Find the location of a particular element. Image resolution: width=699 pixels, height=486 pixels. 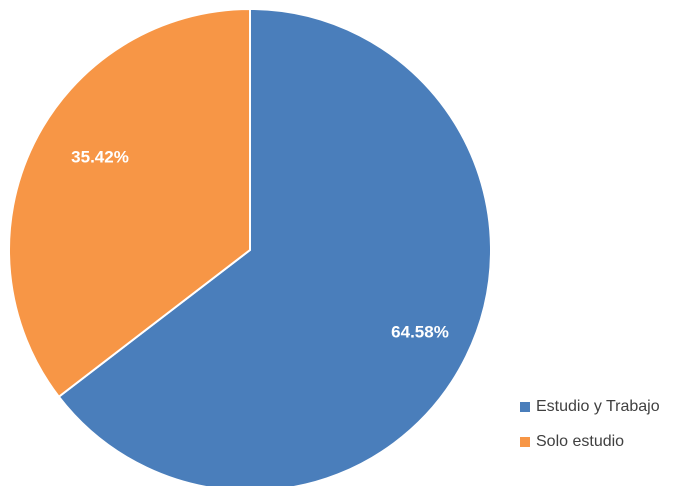

legend-item-estudio-y-trabajo: Estudio y Trabajo is located at coordinates (590, 407).